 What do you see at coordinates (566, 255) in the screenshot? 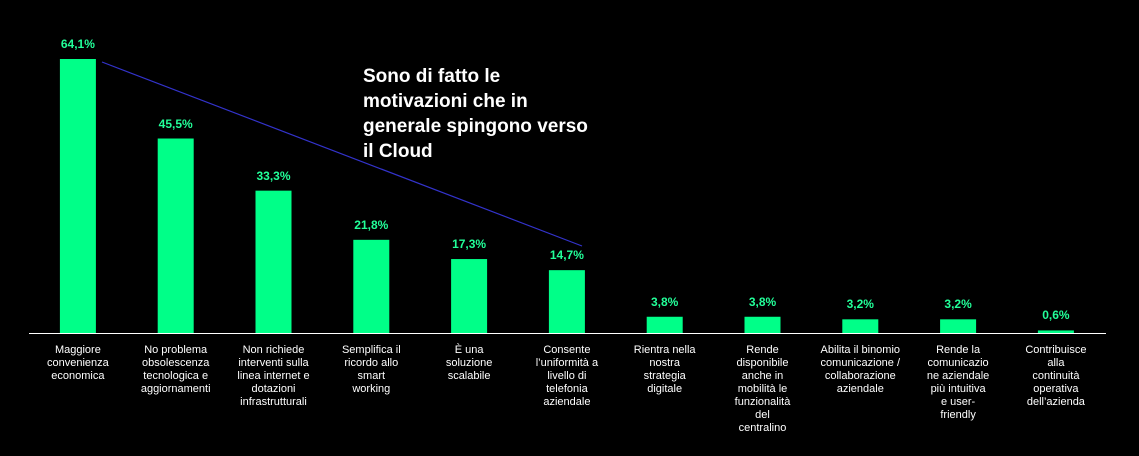
I see `data-label: 14,7%` at bounding box center [566, 255].